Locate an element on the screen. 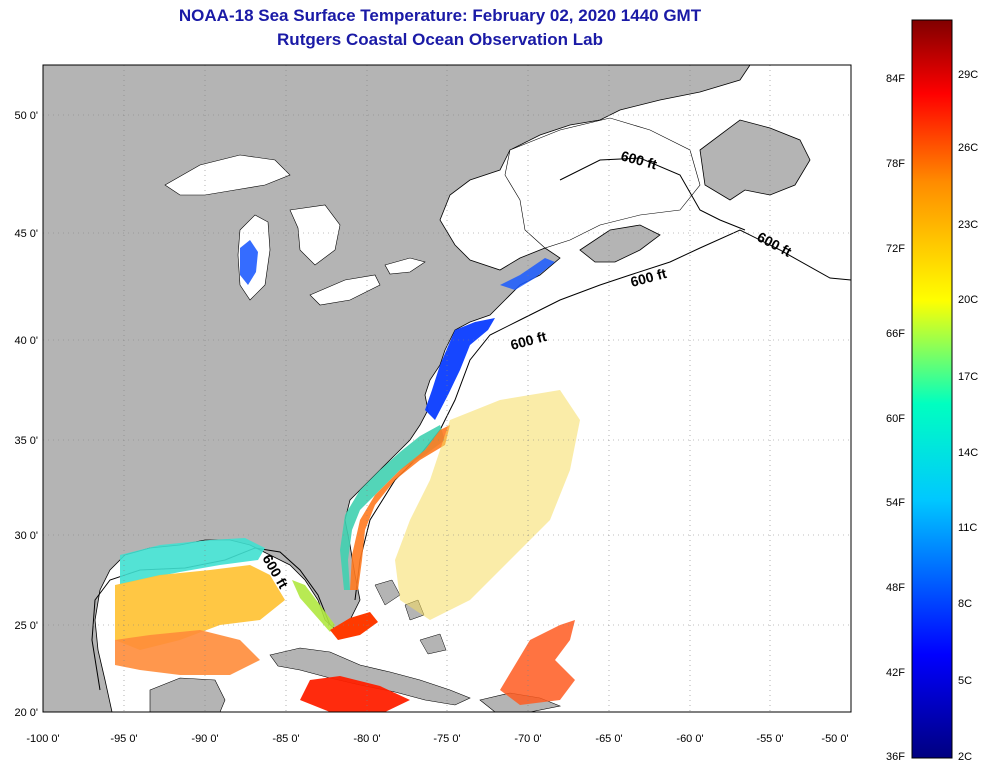 Image resolution: width=984 pixels, height=770 pixels. lat-tick-label: 35 0' is located at coordinates (26, 441).